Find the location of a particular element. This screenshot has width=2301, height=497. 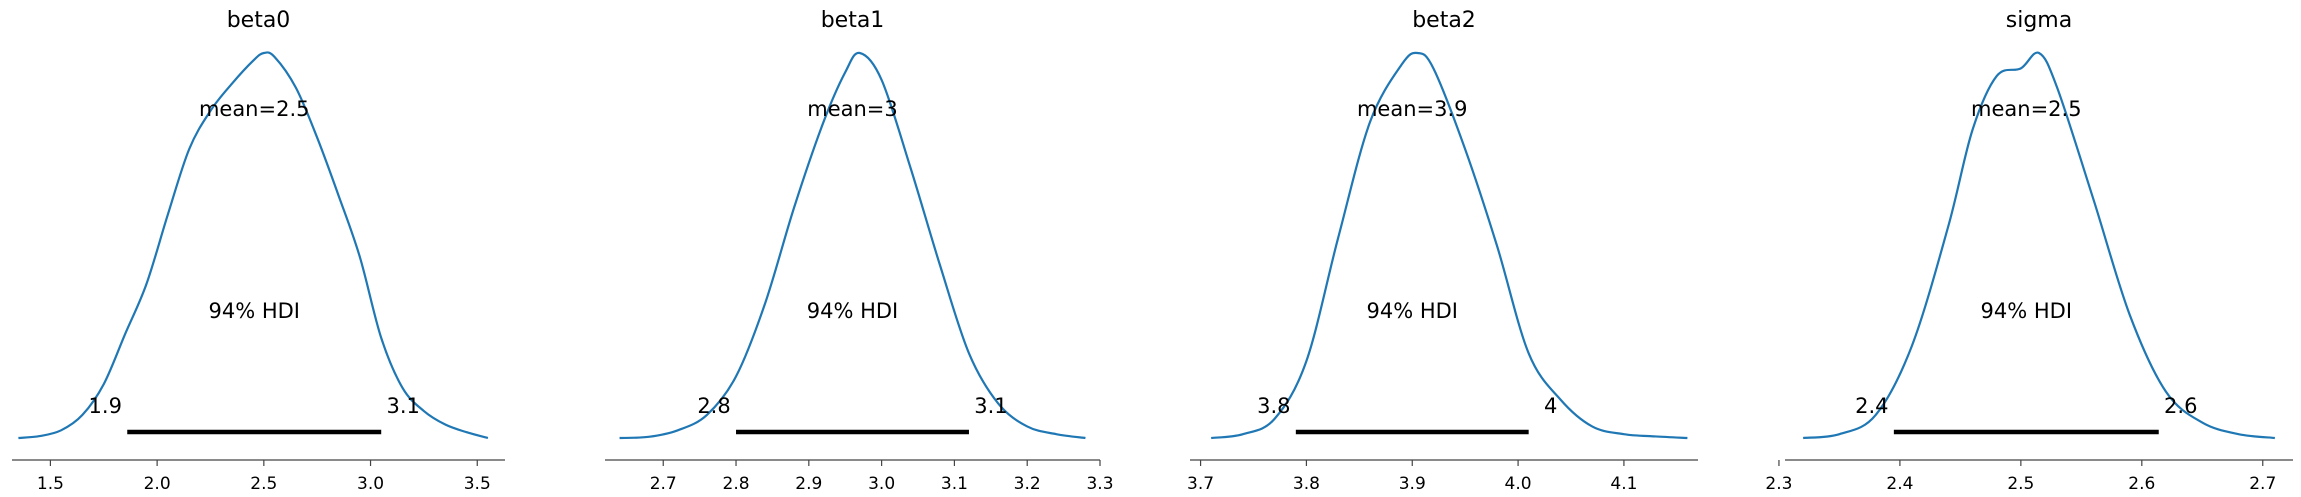

panel-title: beta1 is located at coordinates (853, 20).